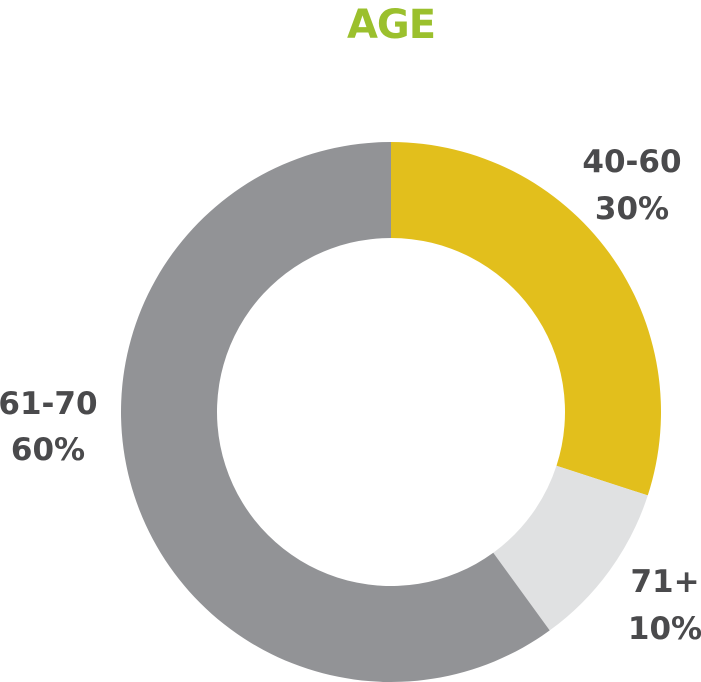  What do you see at coordinates (49, 404) in the screenshot?
I see `slice-label-category: 61-70` at bounding box center [49, 404].